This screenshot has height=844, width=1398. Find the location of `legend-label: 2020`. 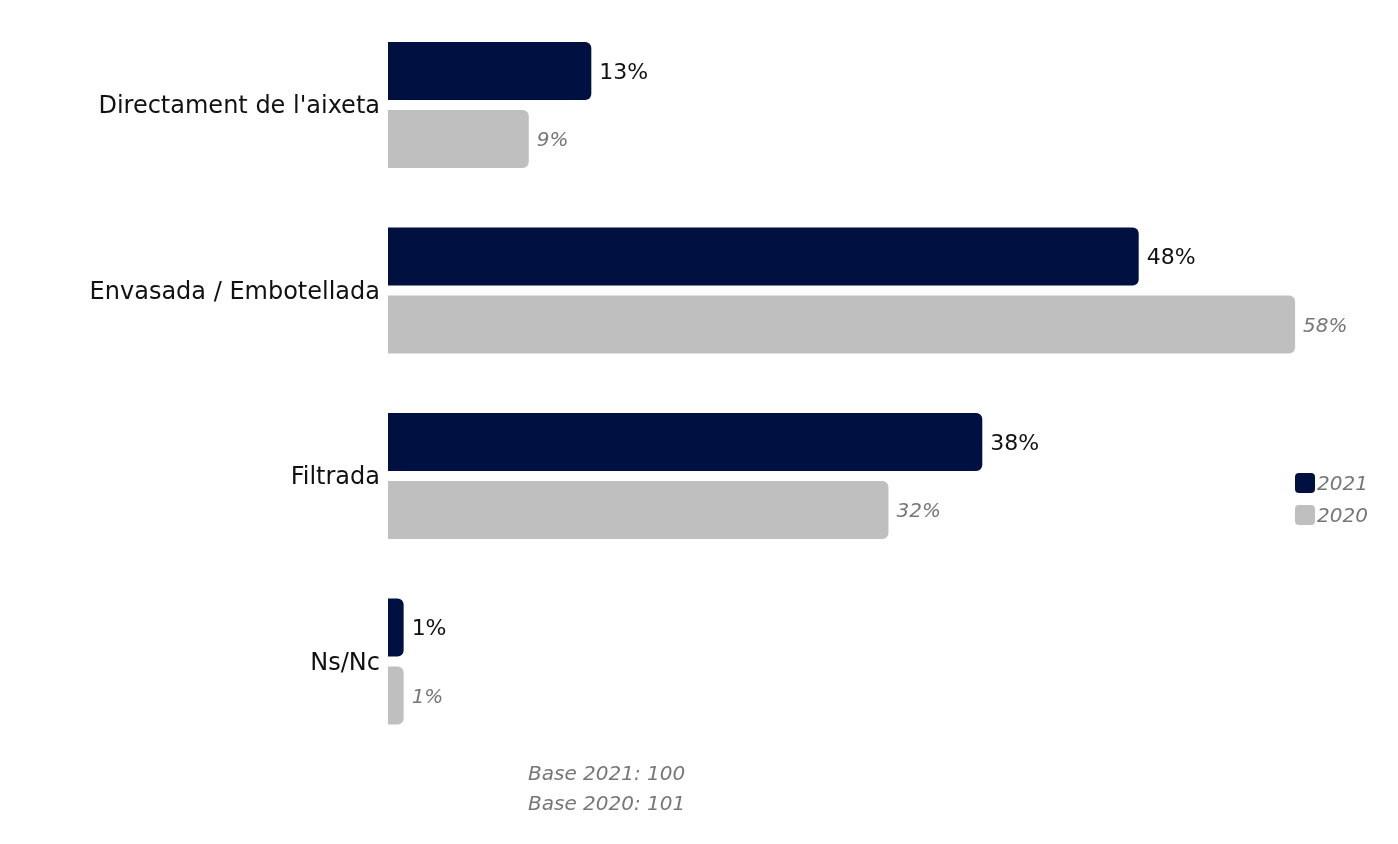

legend-label: 2020 is located at coordinates (1342, 515).